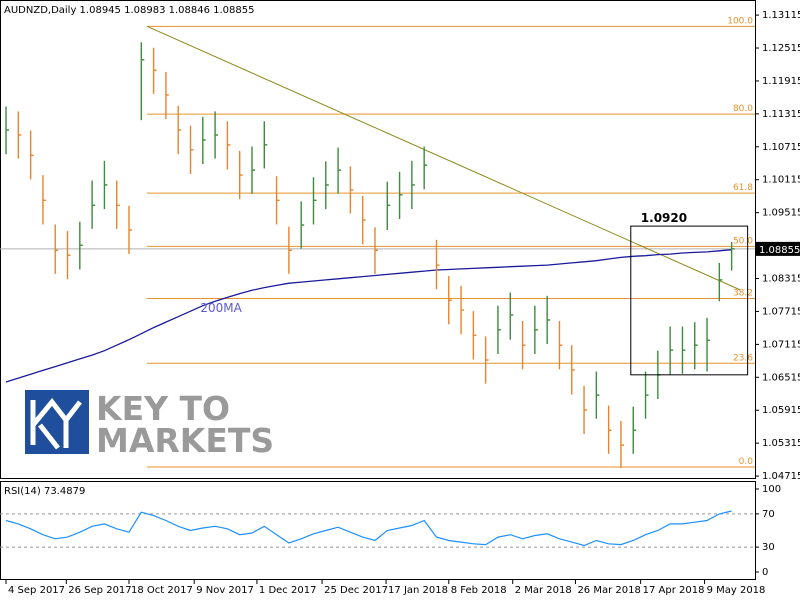 This screenshot has width=800, height=604. Describe the element at coordinates (736, 590) in the screenshot. I see `x-tick-label: 9 May 2018` at that location.